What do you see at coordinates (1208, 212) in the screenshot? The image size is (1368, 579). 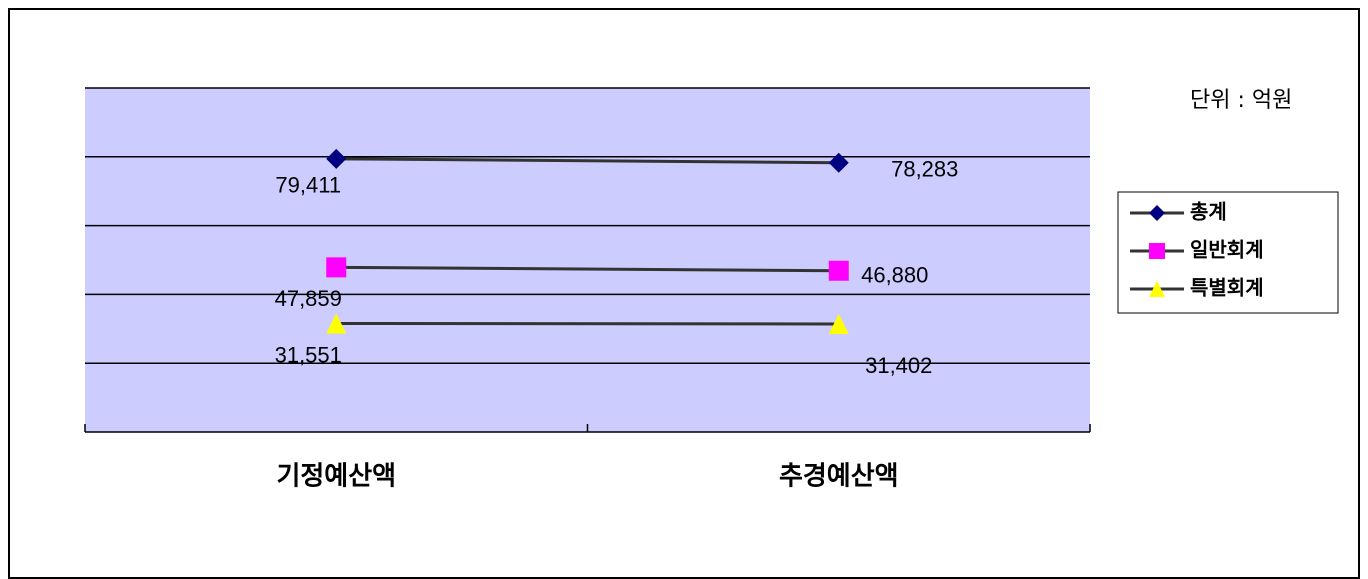 I see `legend-label: 총계` at bounding box center [1208, 212].